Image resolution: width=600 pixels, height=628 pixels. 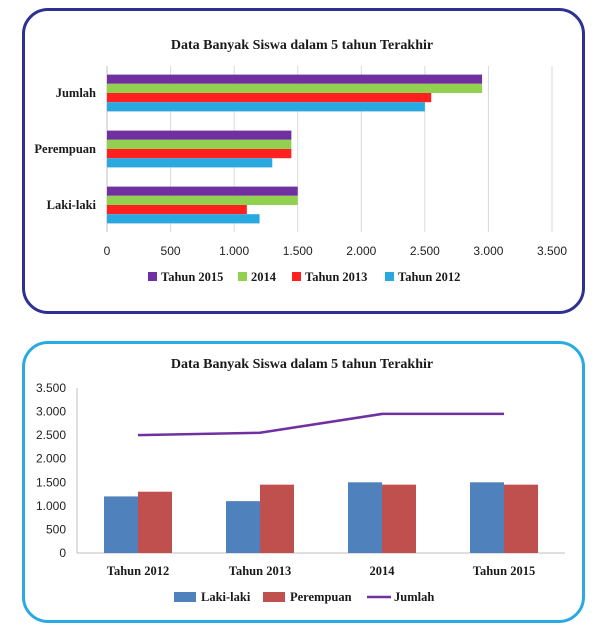 I want to click on y-tick-label: 1.000, so click(x=51, y=506).